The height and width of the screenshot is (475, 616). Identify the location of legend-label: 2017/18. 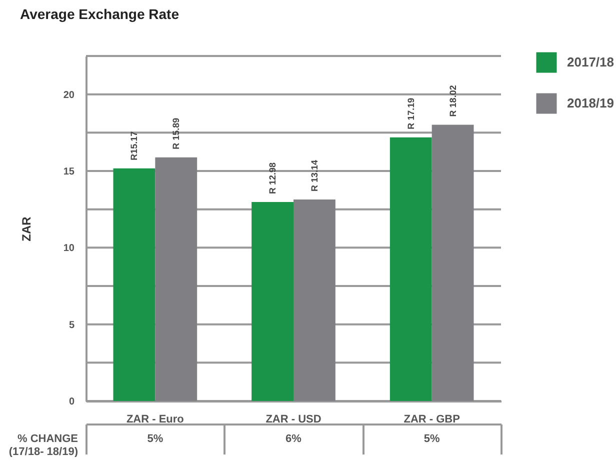
(590, 62).